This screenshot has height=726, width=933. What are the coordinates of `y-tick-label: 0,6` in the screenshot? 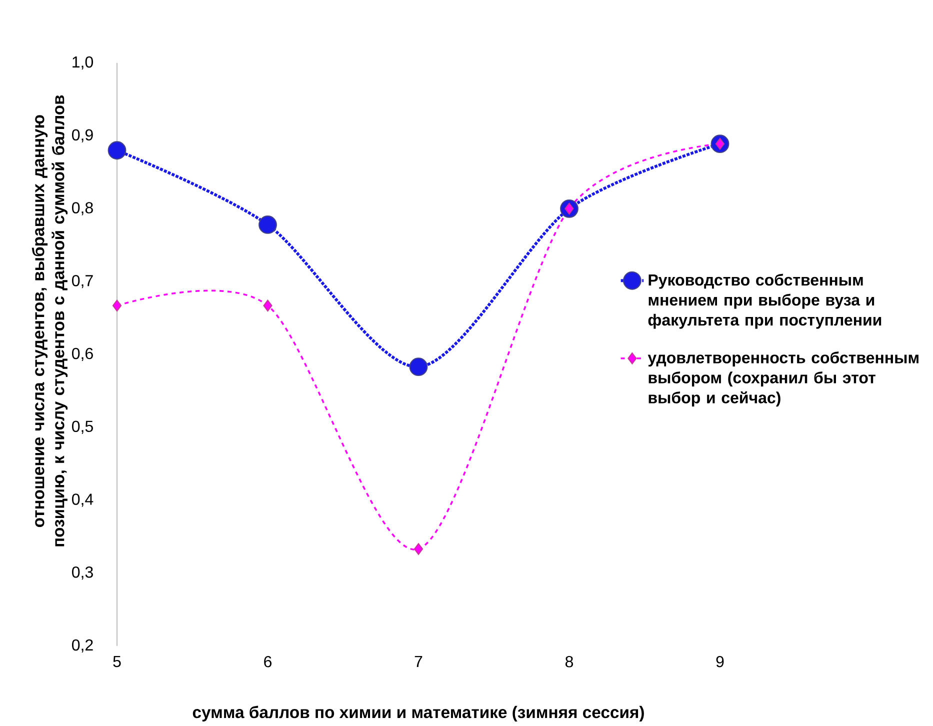 It's located at (82, 355).